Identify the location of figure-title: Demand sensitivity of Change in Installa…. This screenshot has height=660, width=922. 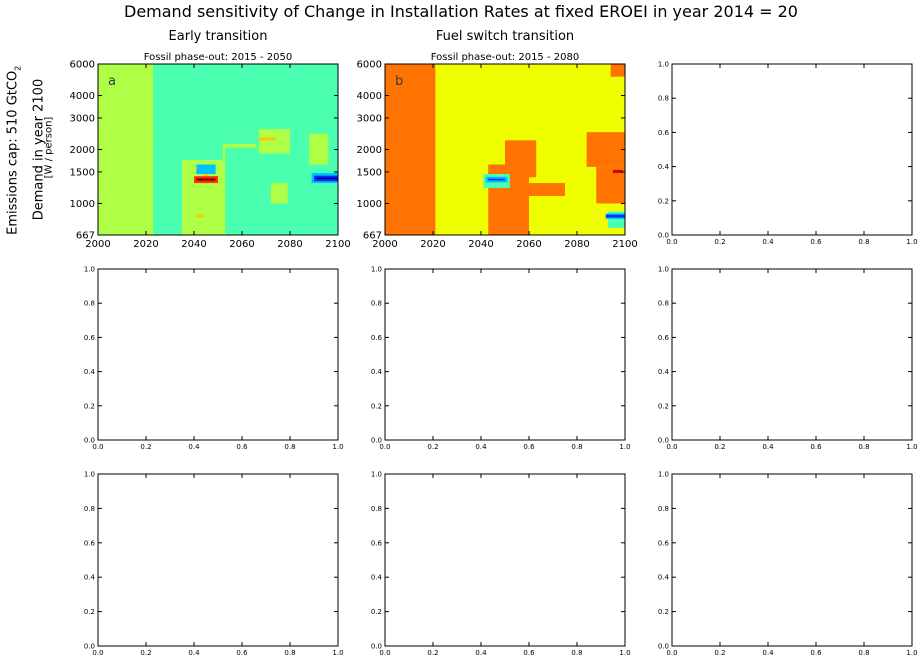
(461, 11).